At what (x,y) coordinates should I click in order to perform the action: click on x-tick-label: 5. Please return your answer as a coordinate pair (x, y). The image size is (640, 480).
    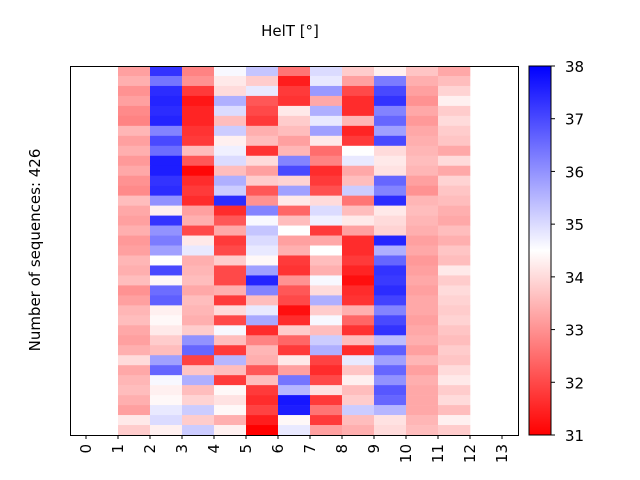
    Looking at the image, I should click on (246, 449).